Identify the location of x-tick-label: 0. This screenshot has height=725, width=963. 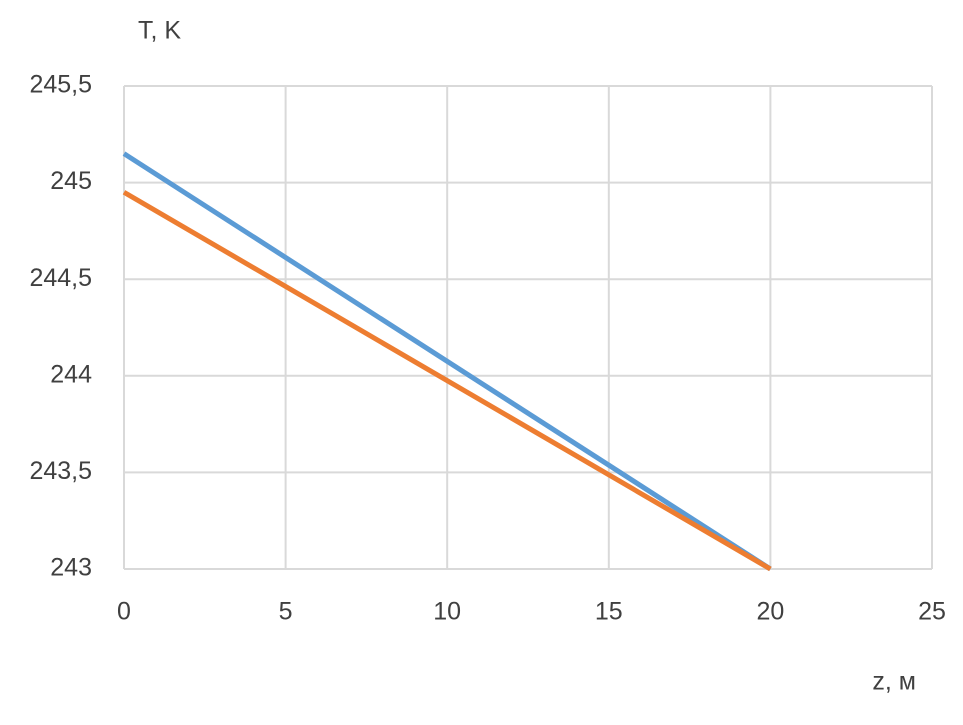
(124, 612).